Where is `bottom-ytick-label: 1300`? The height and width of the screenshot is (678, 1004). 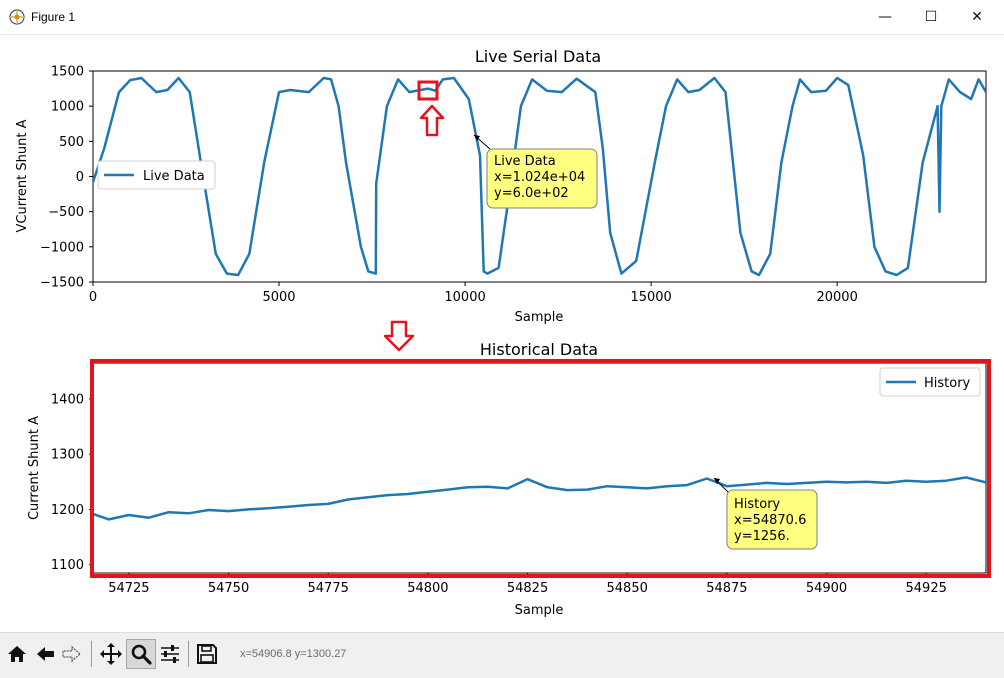 bottom-ytick-label: 1300 is located at coordinates (67, 455).